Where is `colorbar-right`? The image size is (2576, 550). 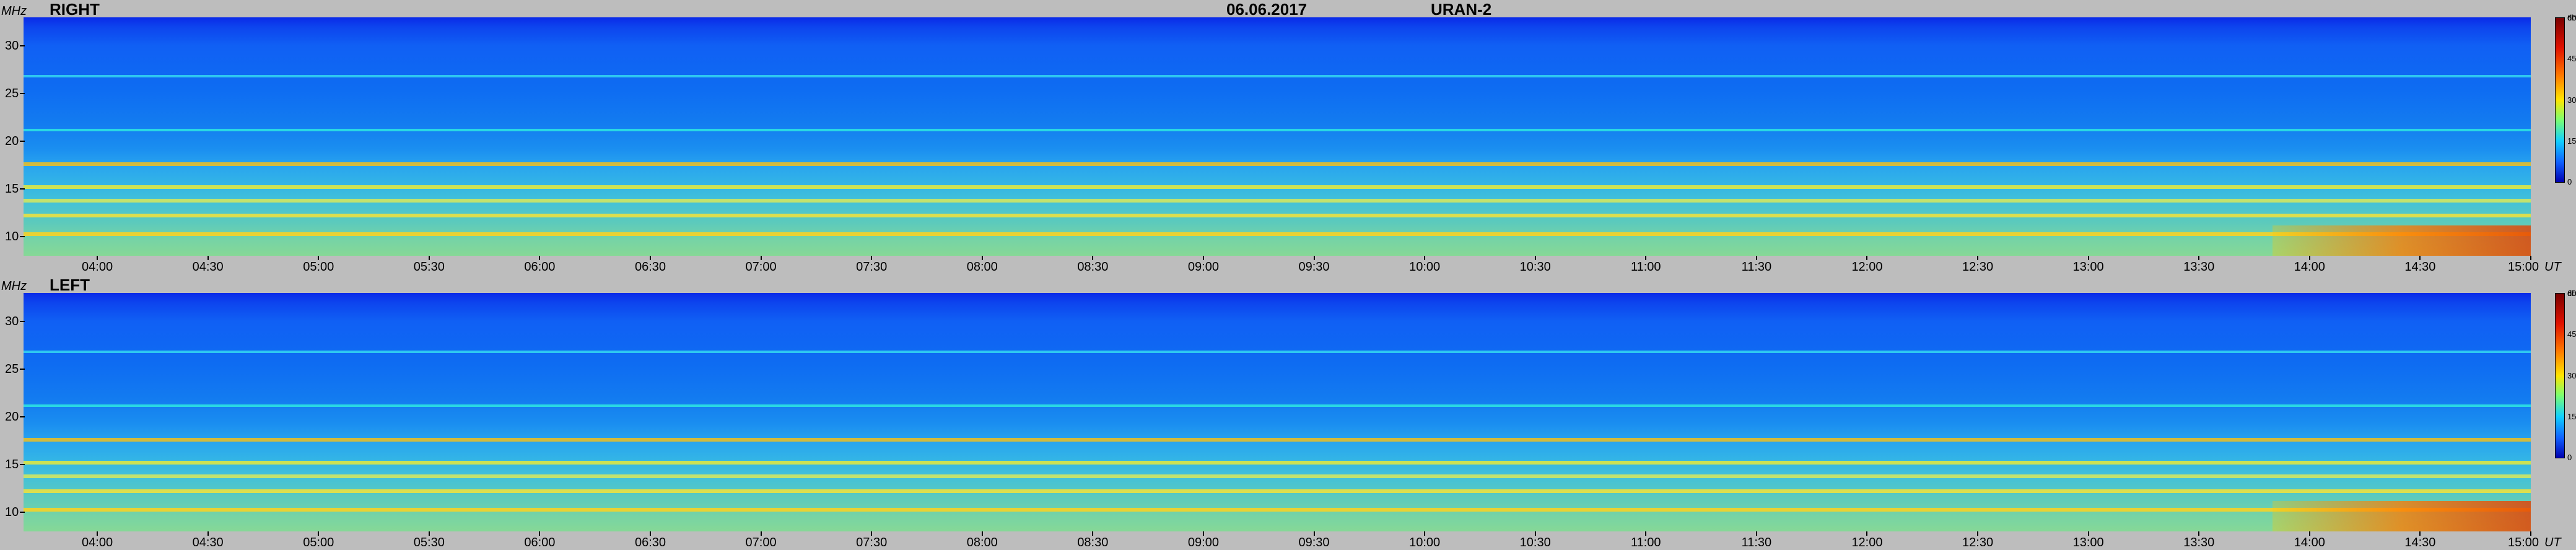
colorbar-right is located at coordinates (2560, 100).